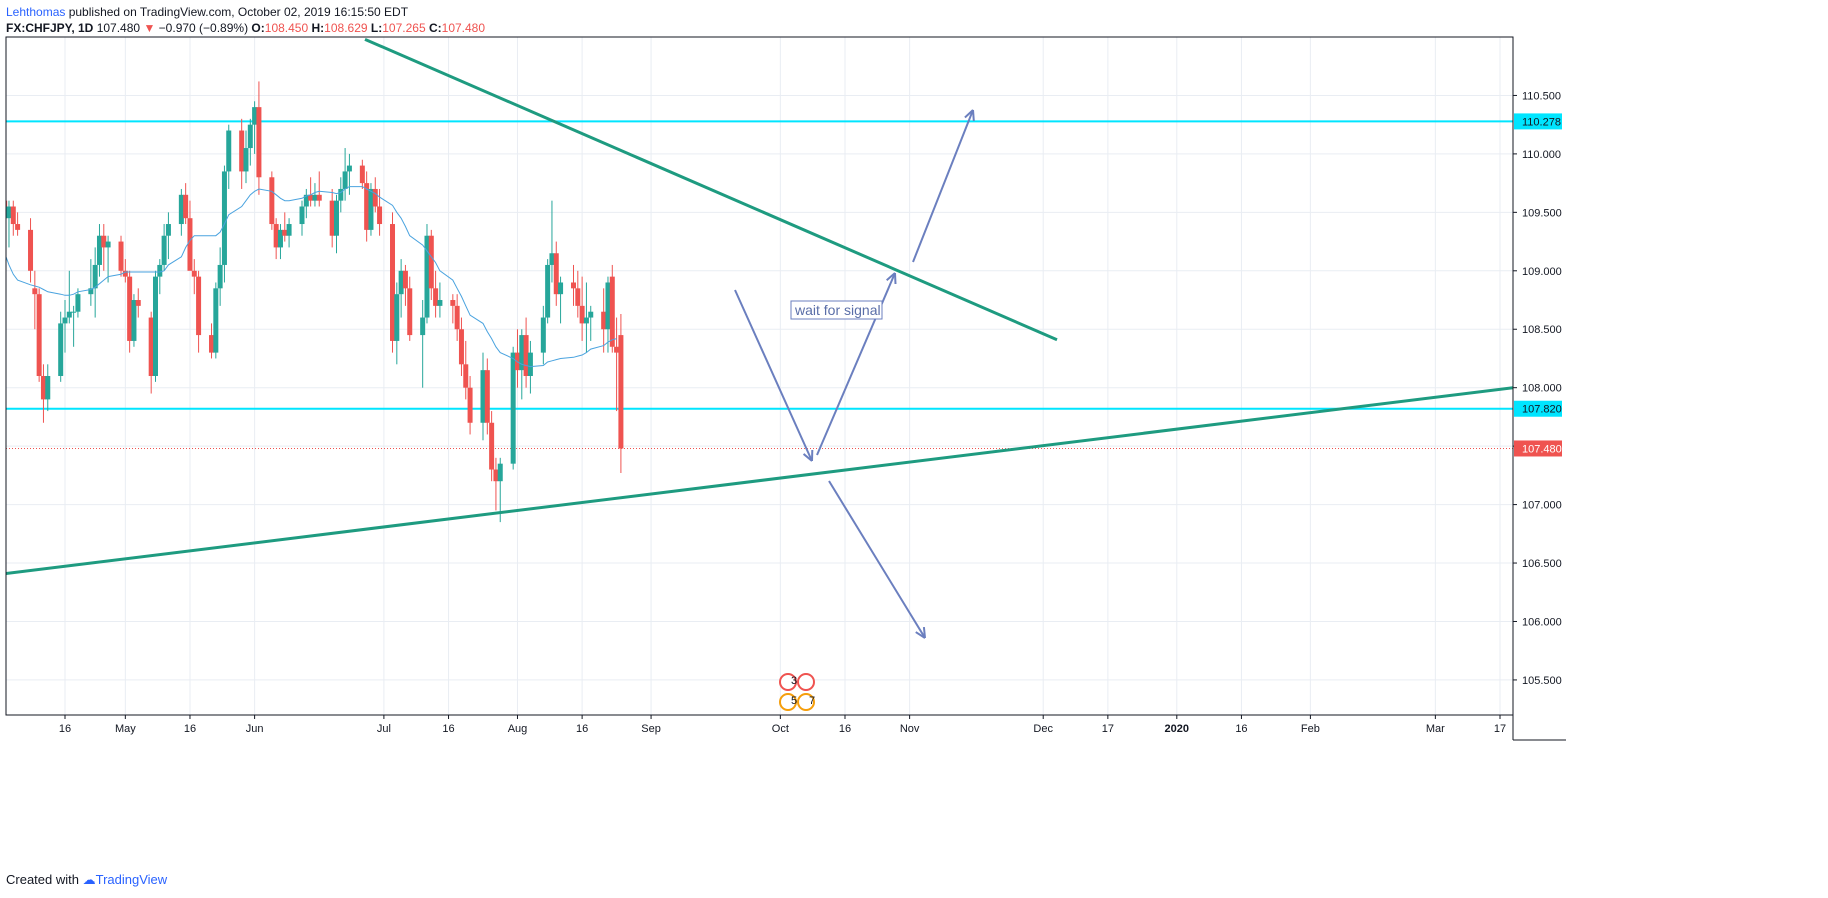 The width and height of the screenshot is (1828, 898). Describe the element at coordinates (1542, 213) in the screenshot. I see `y-tick-label: 109.500` at that location.